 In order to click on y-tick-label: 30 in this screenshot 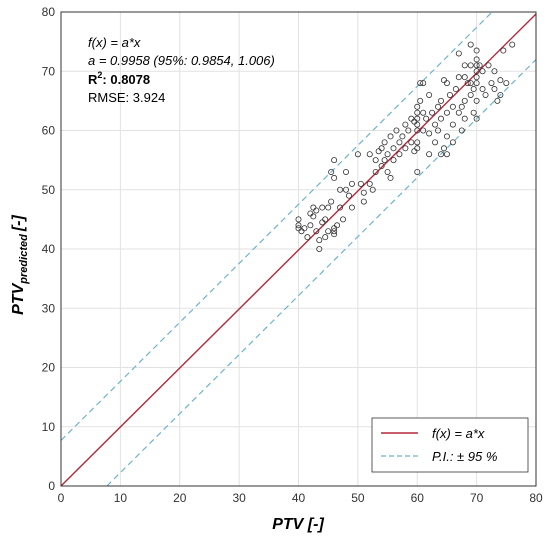, I will do `click(49, 308)`.